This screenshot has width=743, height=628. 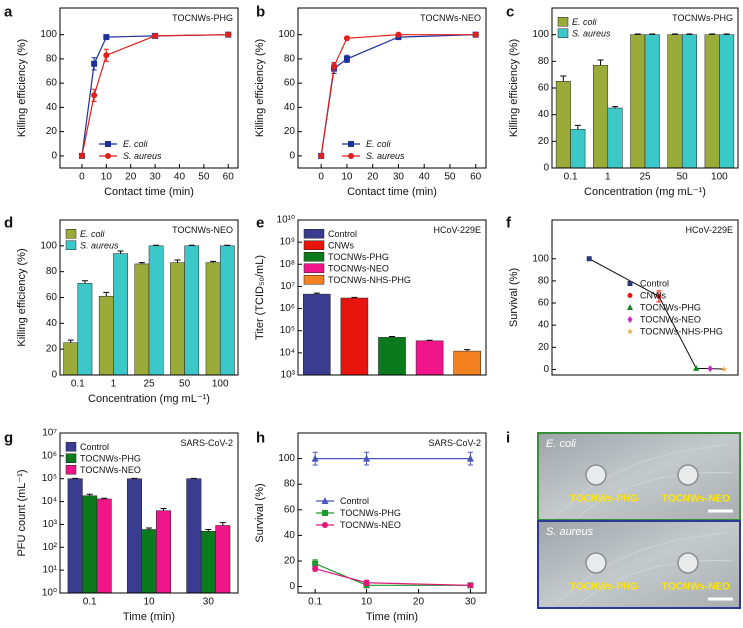 What do you see at coordinates (50, 547) in the screenshot?
I see `y-tick-label: 10²` at bounding box center [50, 547].